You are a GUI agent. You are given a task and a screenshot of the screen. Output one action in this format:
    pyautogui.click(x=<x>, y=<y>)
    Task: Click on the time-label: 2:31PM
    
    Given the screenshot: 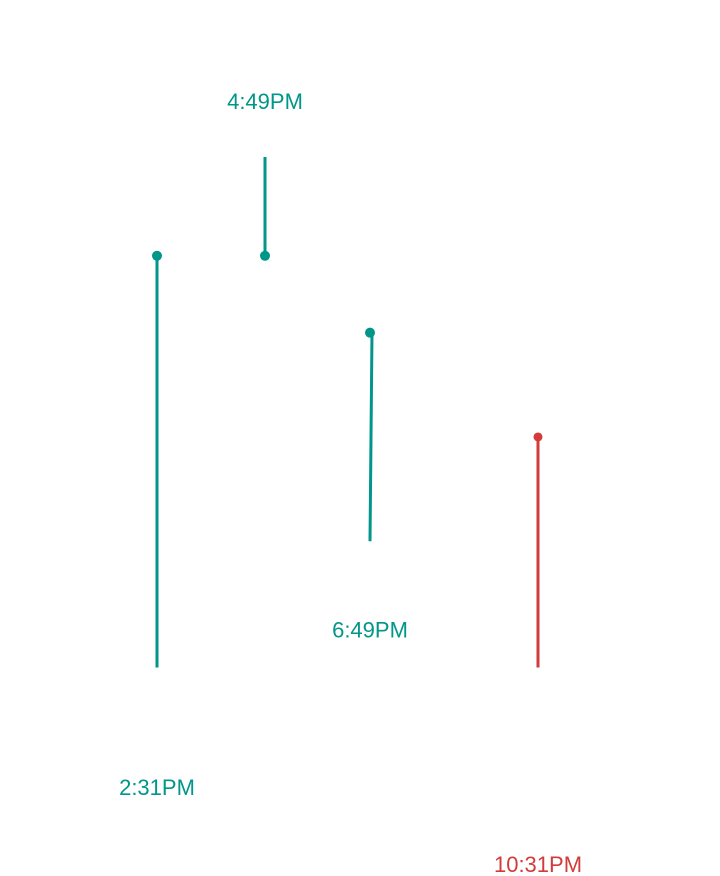 What is the action you would take?
    pyautogui.click(x=157, y=787)
    